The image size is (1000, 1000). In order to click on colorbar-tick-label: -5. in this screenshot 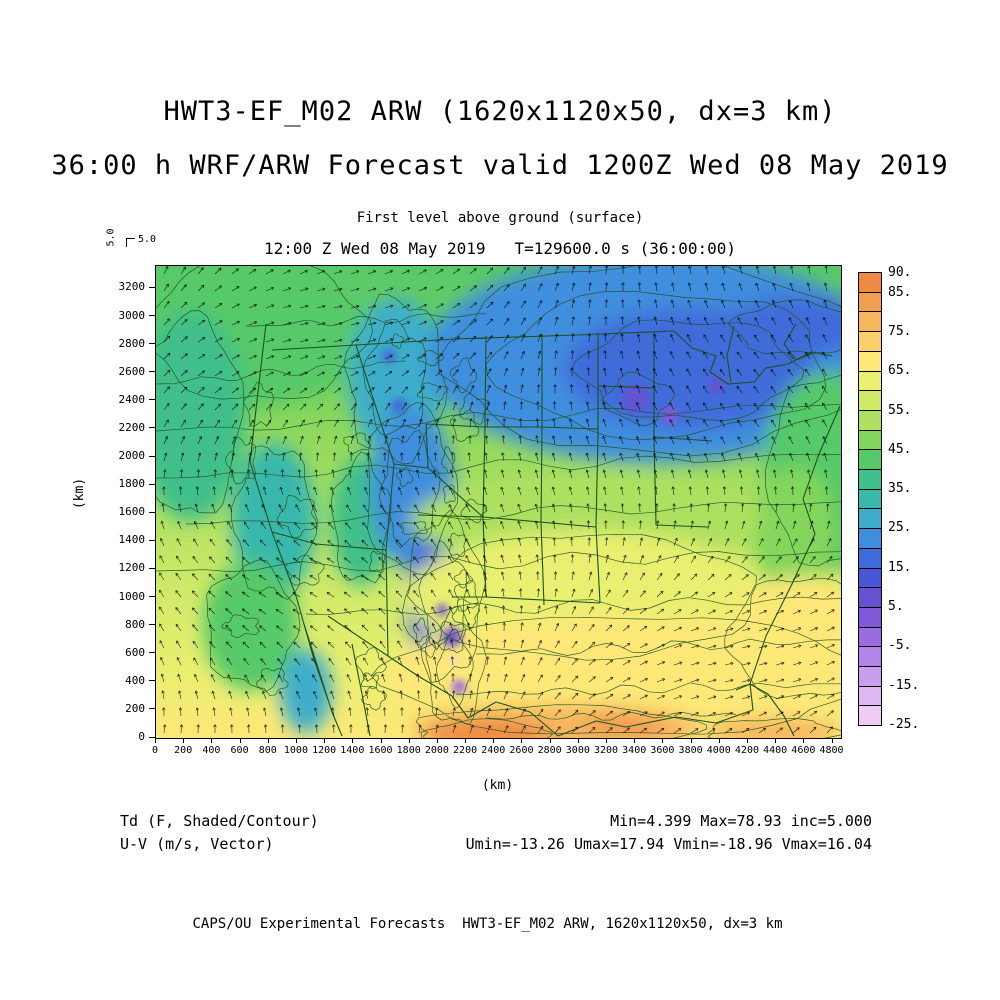, I will do `click(900, 646)`.